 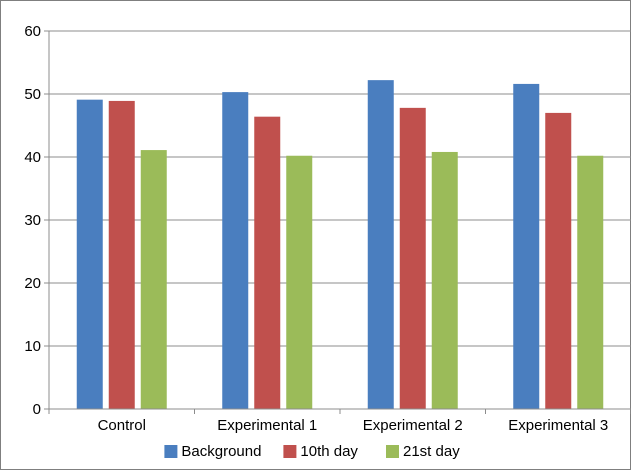 I want to click on x-tick-label: Control, so click(x=122, y=425).